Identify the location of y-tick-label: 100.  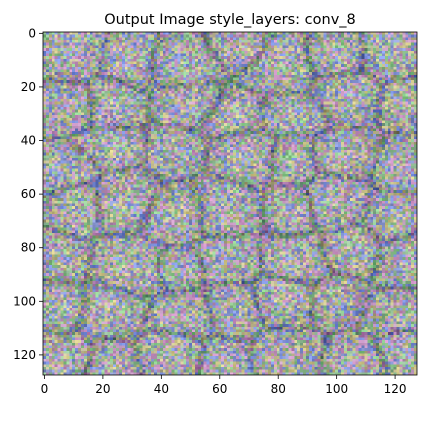
(24, 301).